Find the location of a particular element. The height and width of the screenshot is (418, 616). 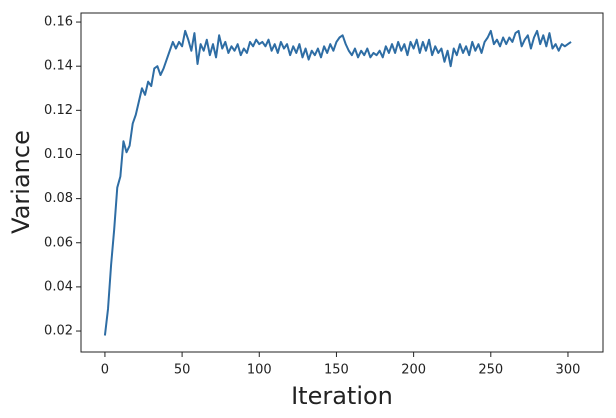

x-tick-label: 300 is located at coordinates (568, 370).